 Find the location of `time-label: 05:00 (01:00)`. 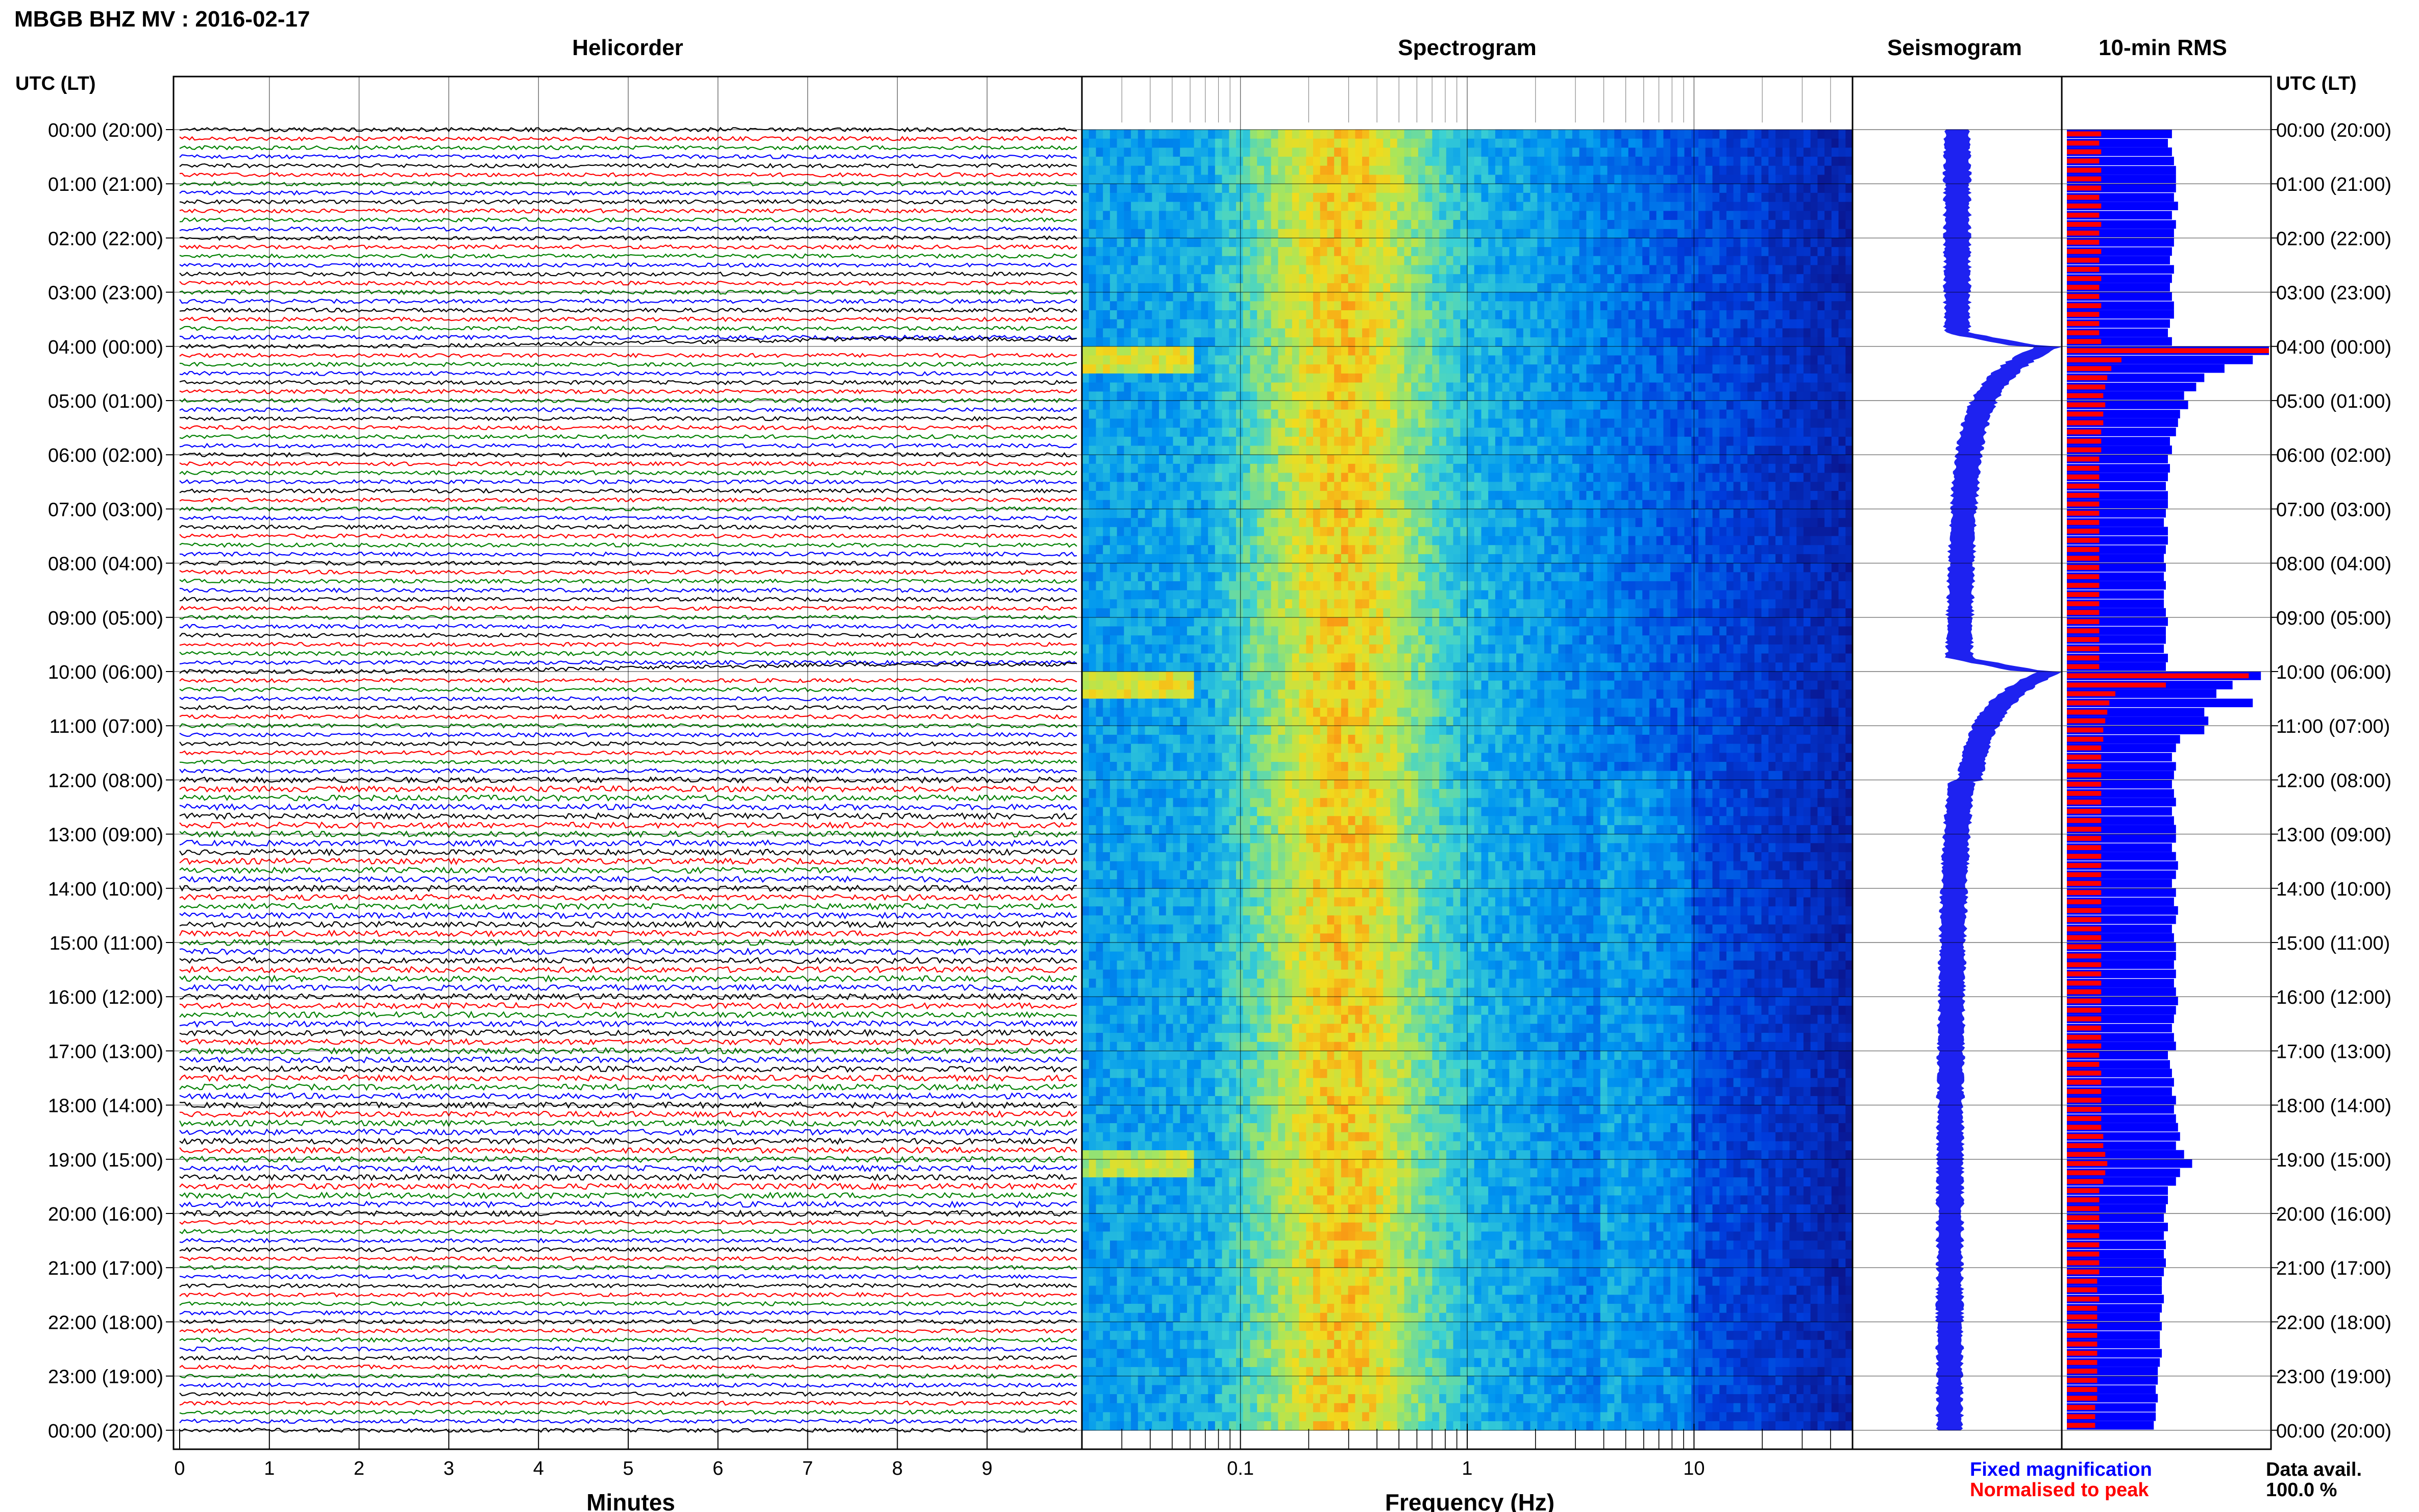

time-label: 05:00 (01:00) is located at coordinates (2333, 401).